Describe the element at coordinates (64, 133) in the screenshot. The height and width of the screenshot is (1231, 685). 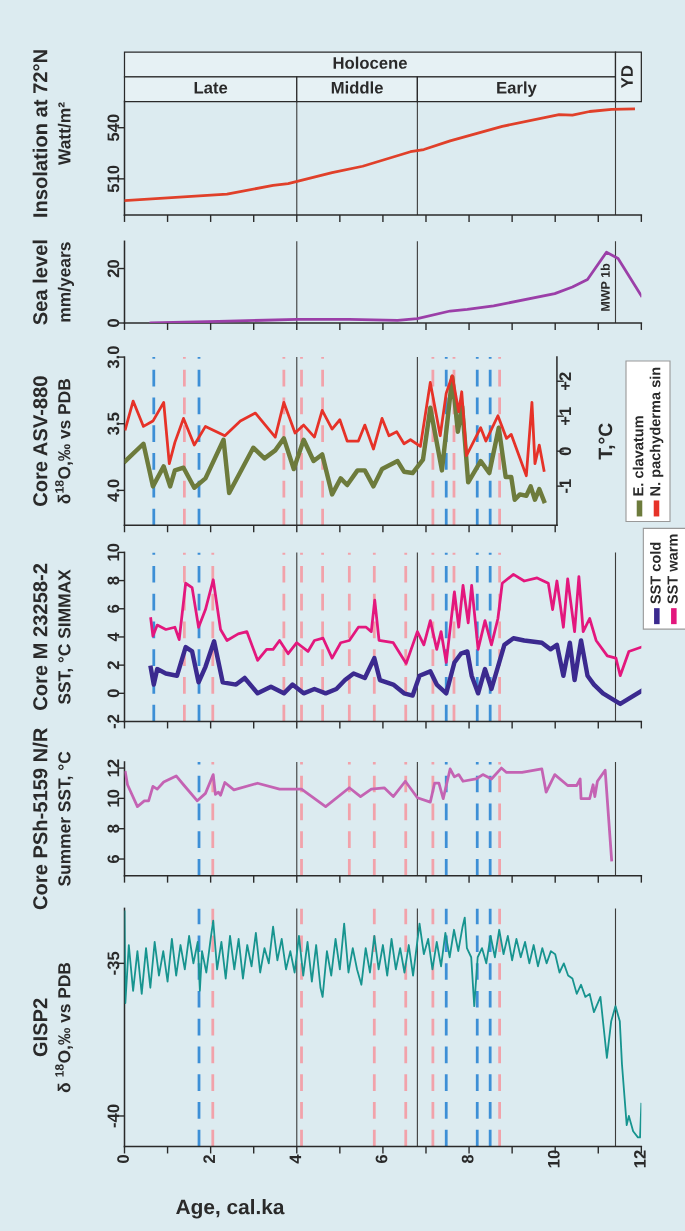
I see `y-axis-title: Watt/m²` at that location.